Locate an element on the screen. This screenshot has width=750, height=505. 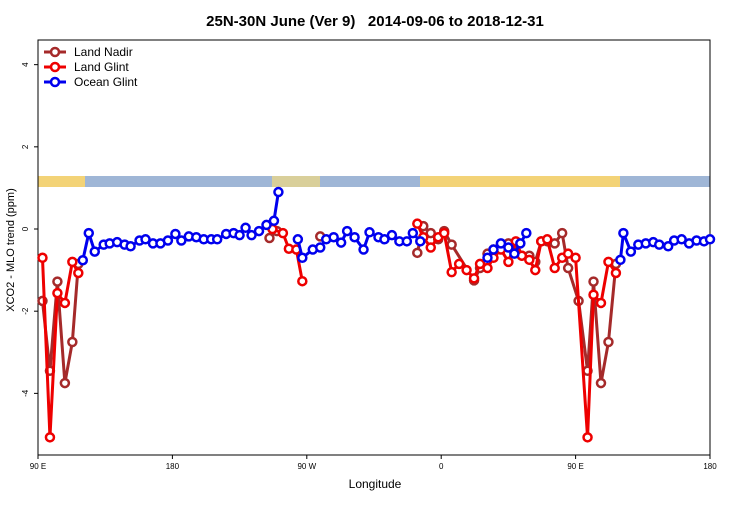
y-tick-label: -4 is located at coordinates (25, 393).